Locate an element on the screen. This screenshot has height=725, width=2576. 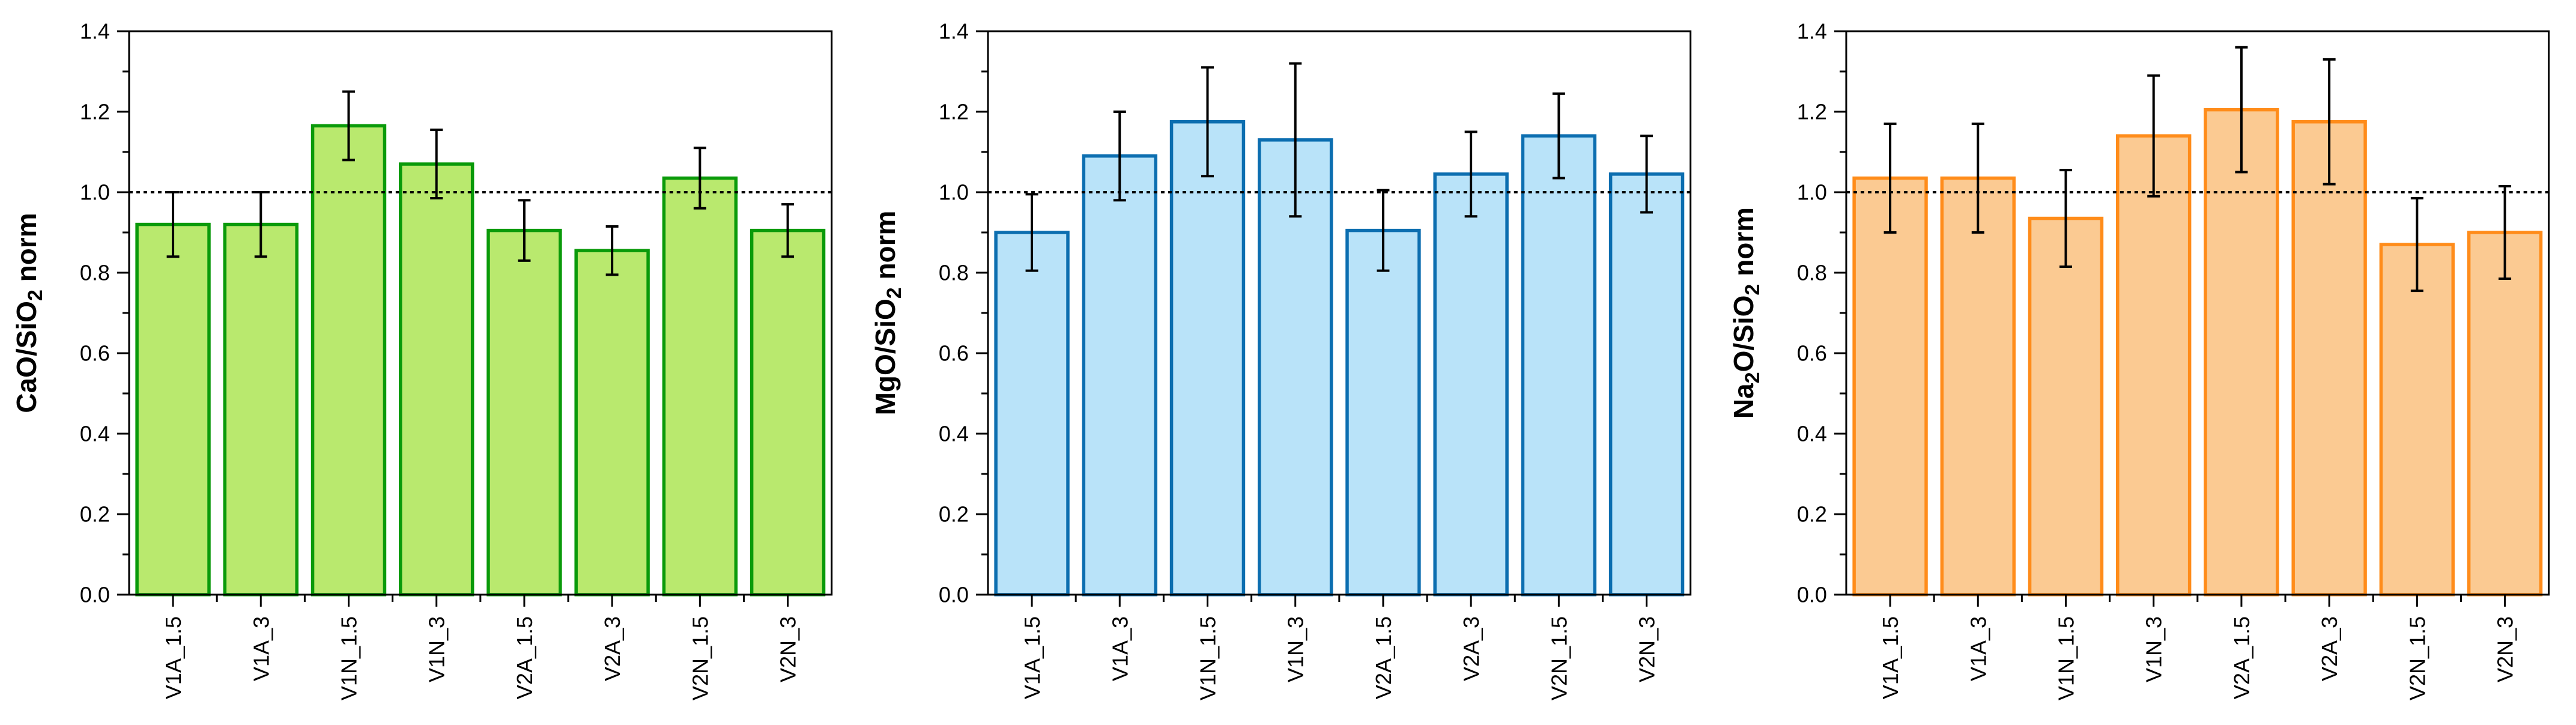
y-axis-title: MgO/SiO2 norm is located at coordinates (888, 314).